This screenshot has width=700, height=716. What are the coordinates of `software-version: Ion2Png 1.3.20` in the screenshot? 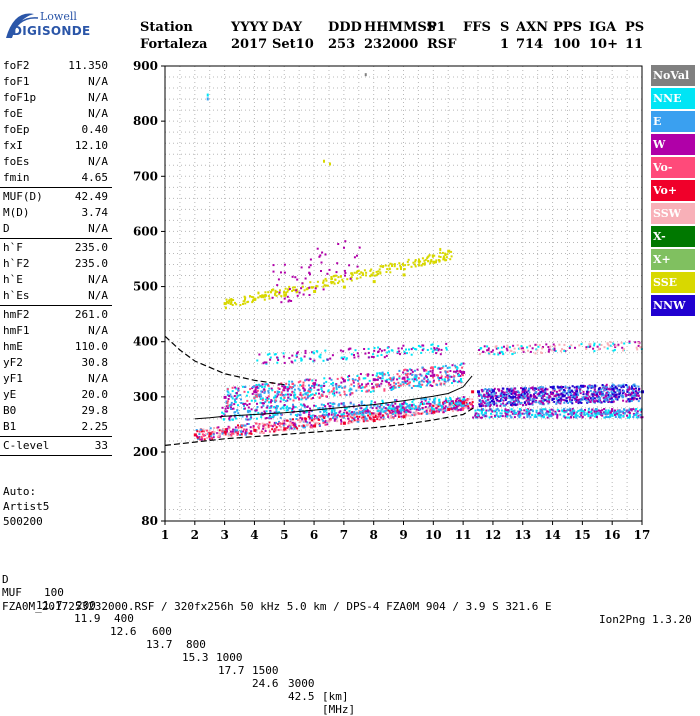 It's located at (645, 619).